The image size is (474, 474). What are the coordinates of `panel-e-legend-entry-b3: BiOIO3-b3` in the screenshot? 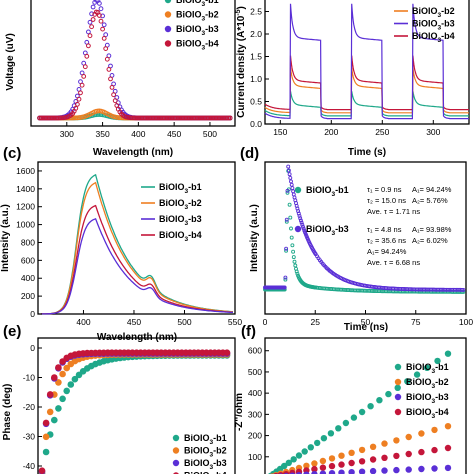 It's located at (205, 464).